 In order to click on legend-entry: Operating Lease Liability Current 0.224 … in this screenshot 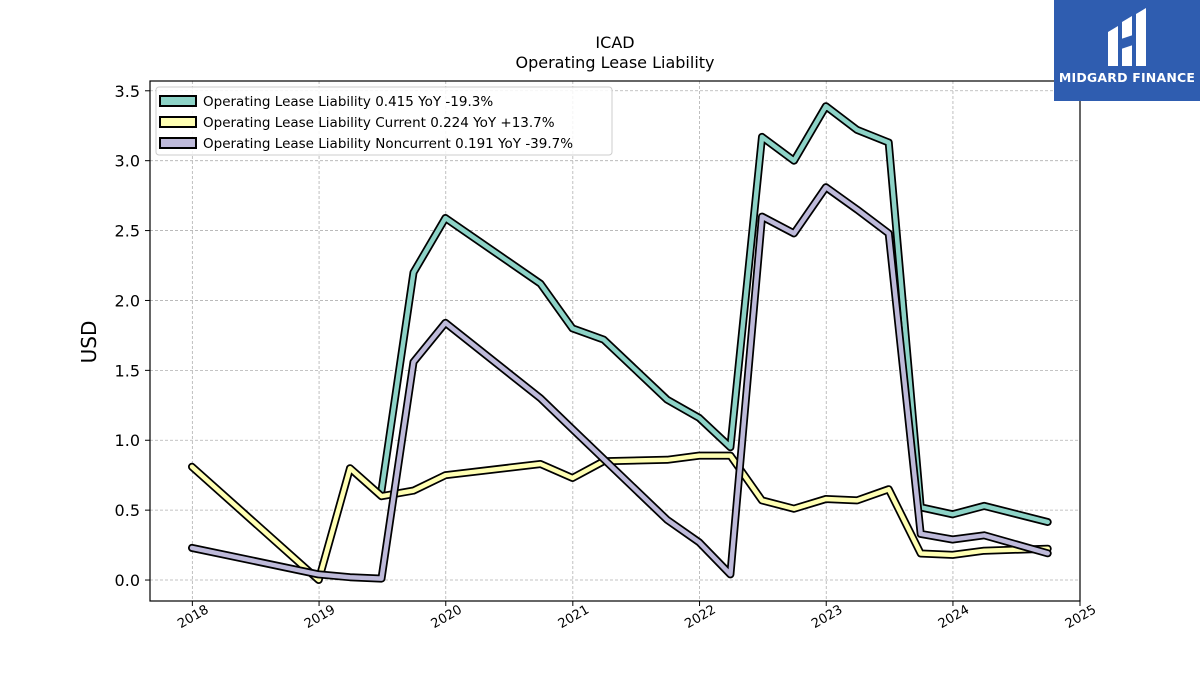, I will do `click(379, 123)`.